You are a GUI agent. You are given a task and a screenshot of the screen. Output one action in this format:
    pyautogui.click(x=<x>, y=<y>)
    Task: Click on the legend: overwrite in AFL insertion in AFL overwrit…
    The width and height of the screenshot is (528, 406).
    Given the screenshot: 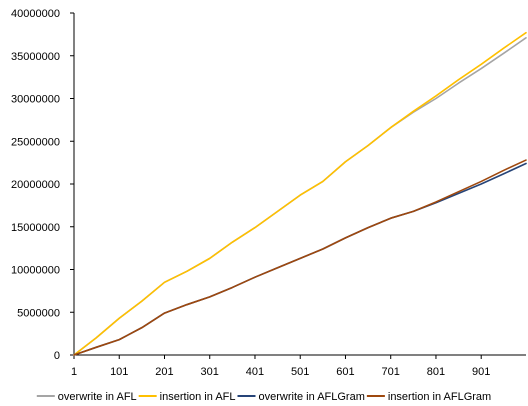 What is the action you would take?
    pyautogui.click(x=263, y=397)
    